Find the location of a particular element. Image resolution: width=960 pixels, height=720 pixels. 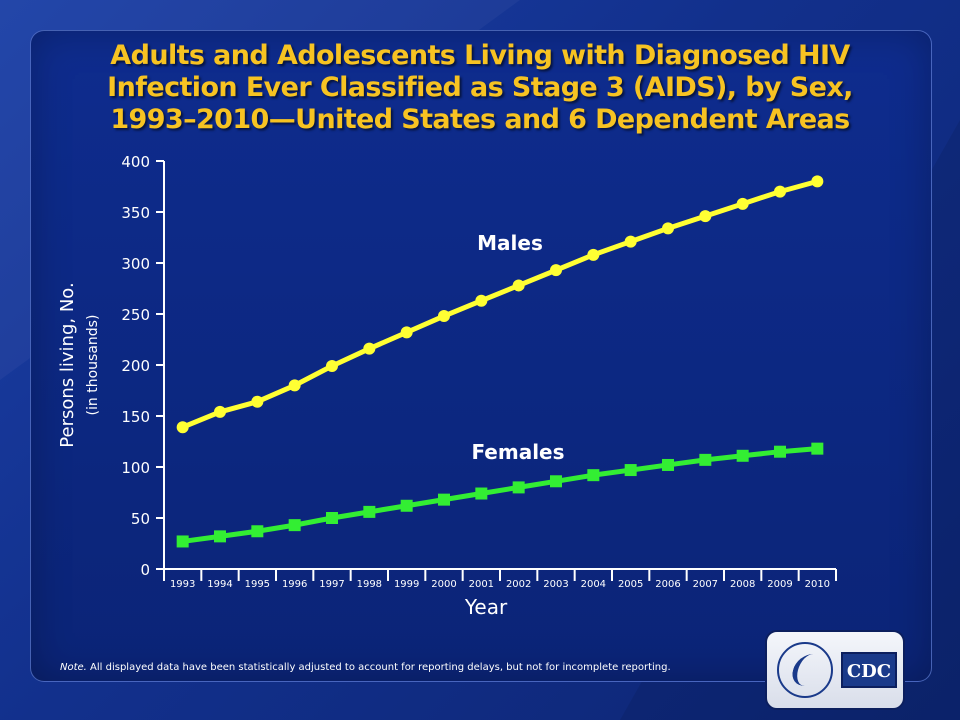

x-tick-label: 2002 is located at coordinates (518, 584).